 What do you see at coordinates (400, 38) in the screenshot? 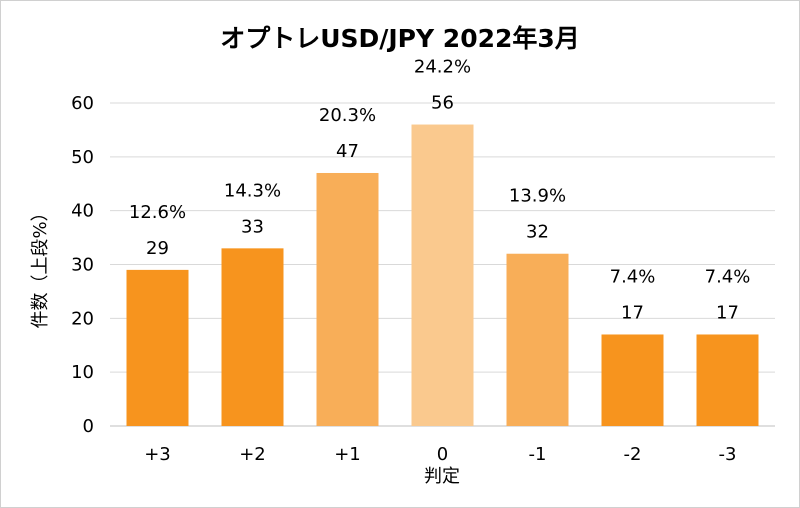
I see `chart-title: オプトレUSD/JPY 2022年3月` at bounding box center [400, 38].